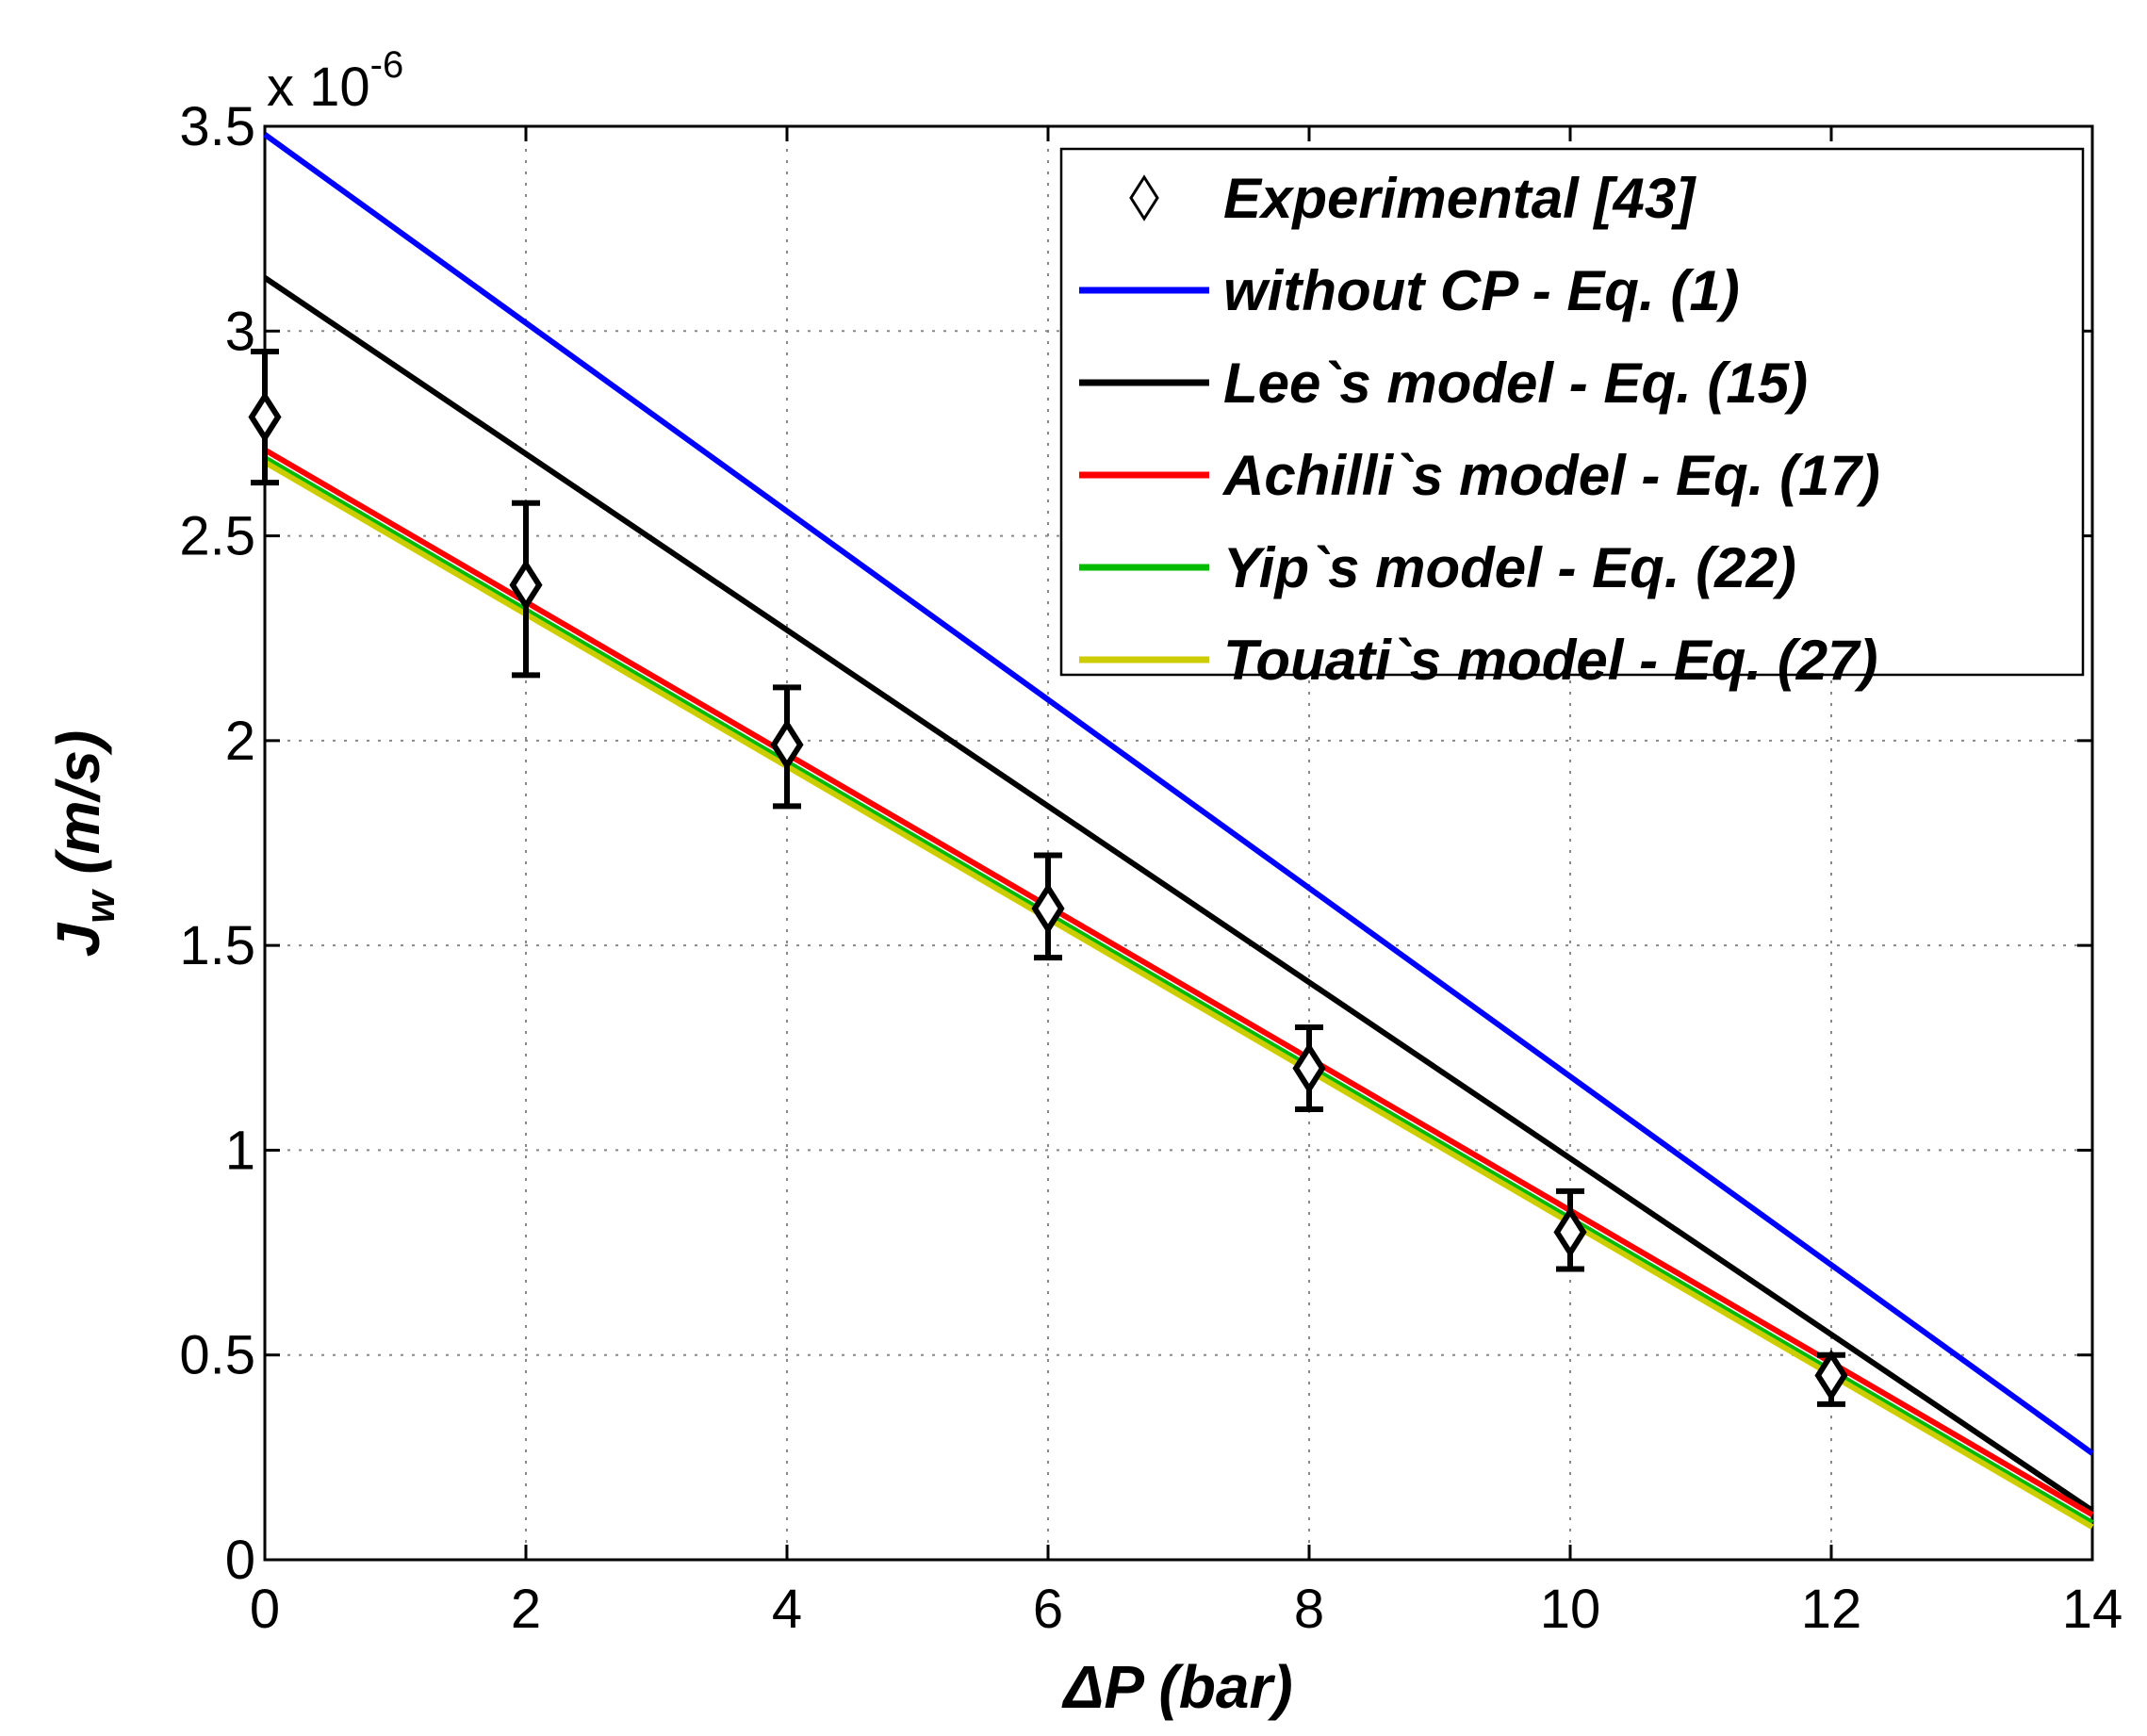 The height and width of the screenshot is (1736, 2147). I want to click on y-tick-label: 3.5, so click(217, 127).